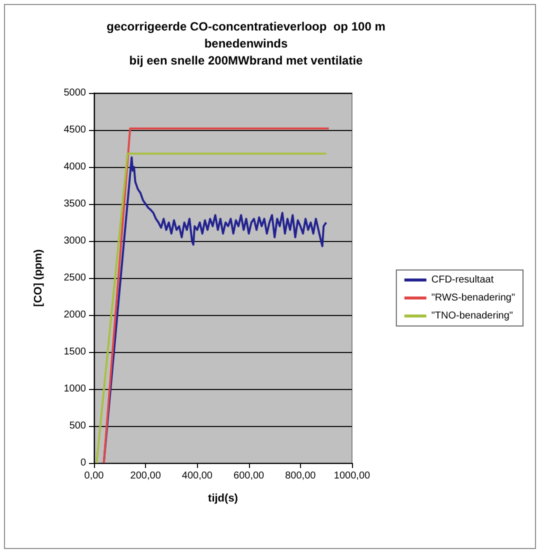 Image resolution: width=542 pixels, height=555 pixels. What do you see at coordinates (77, 426) in the screenshot?
I see `y-tick-label: 500` at bounding box center [77, 426].